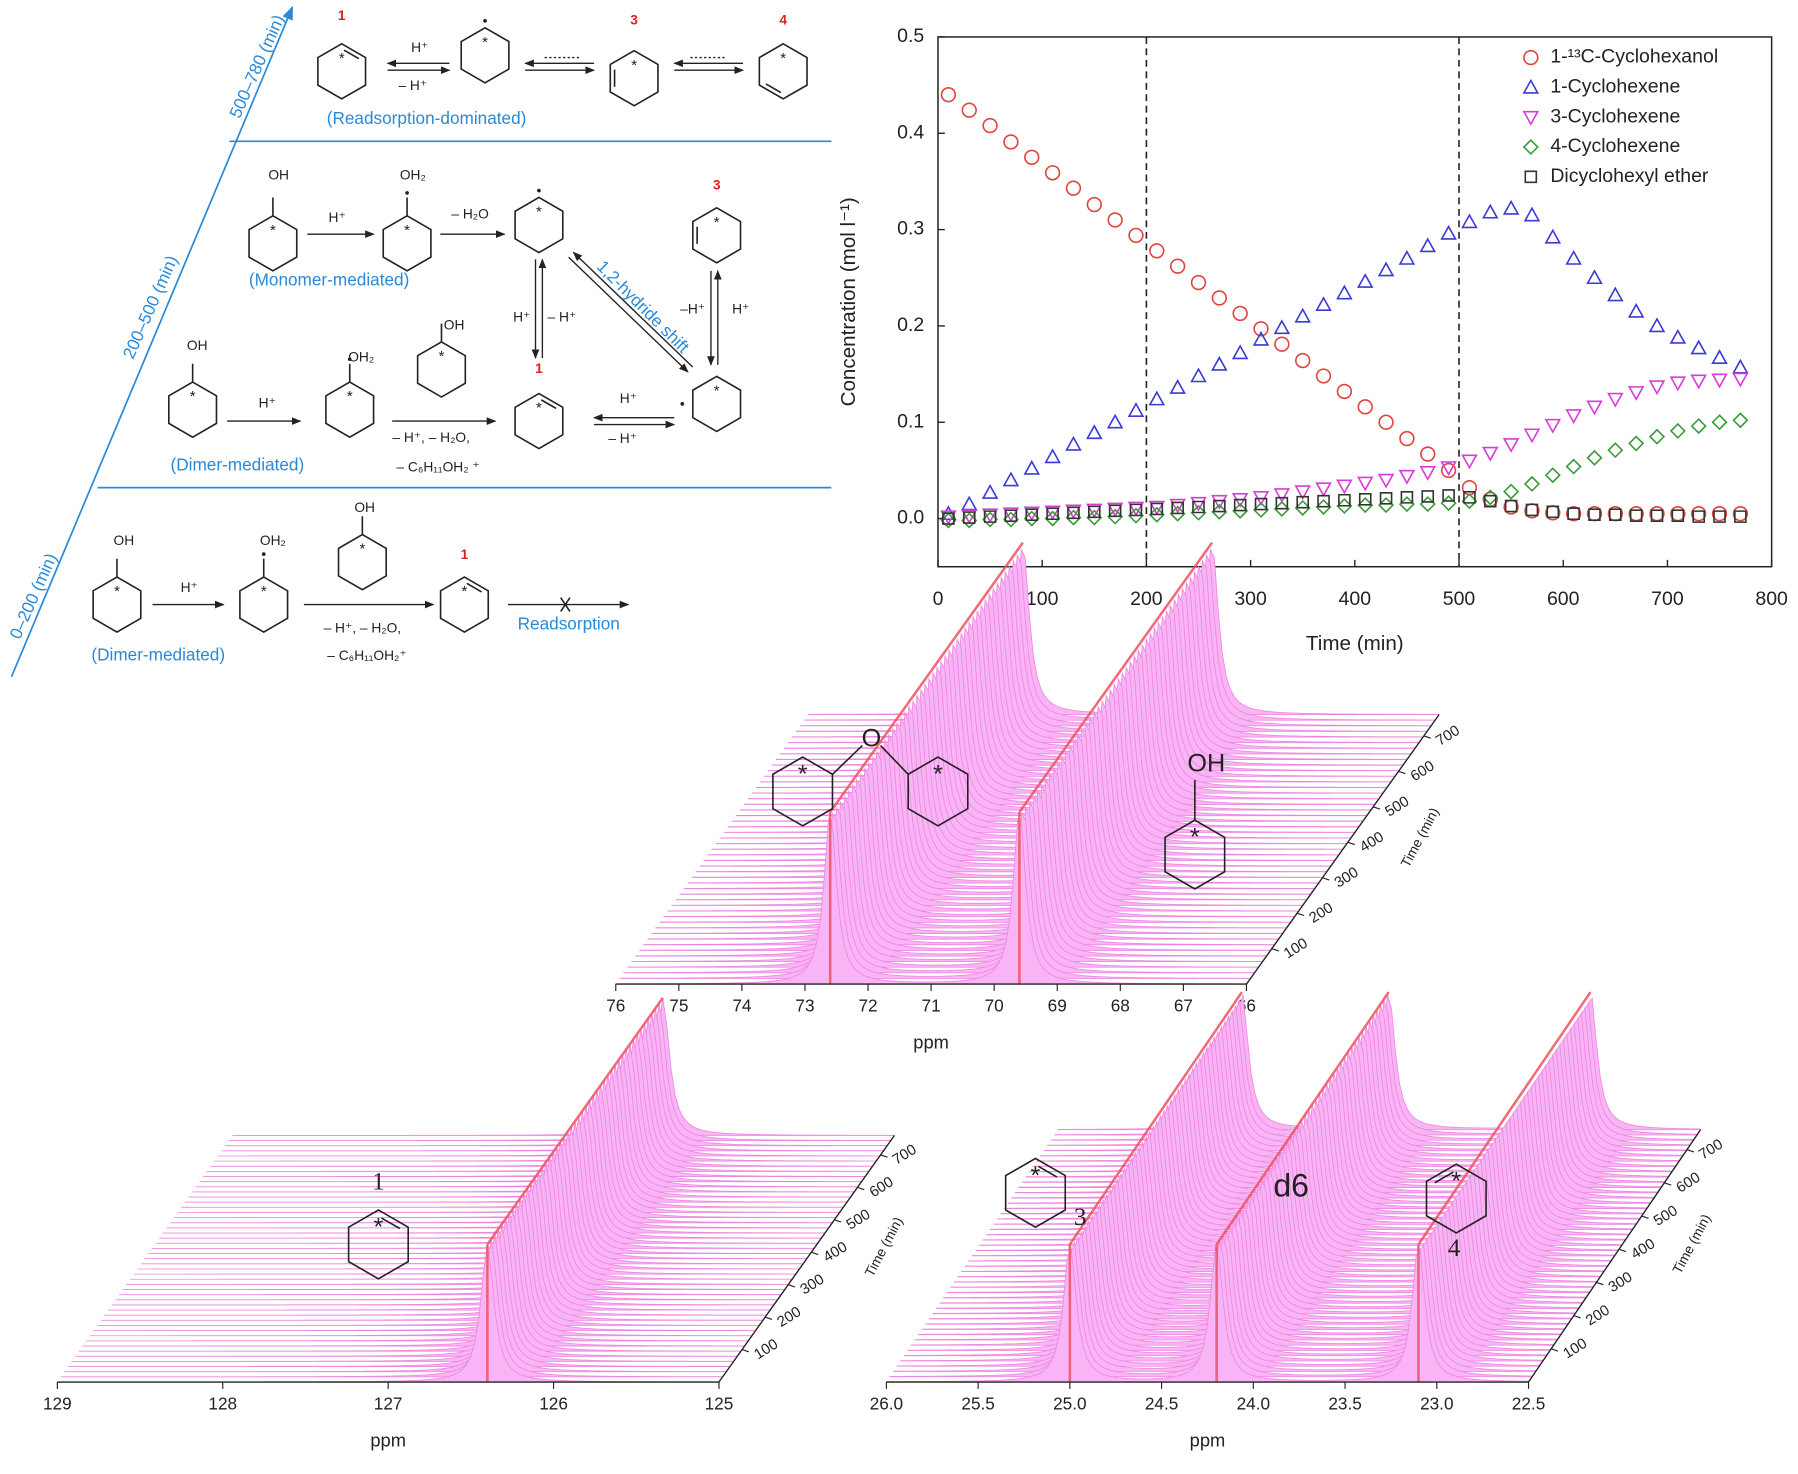 The height and width of the screenshot is (1474, 1798). What do you see at coordinates (836, 1252) in the screenshot?
I see `z-tick-label: 400` at bounding box center [836, 1252].